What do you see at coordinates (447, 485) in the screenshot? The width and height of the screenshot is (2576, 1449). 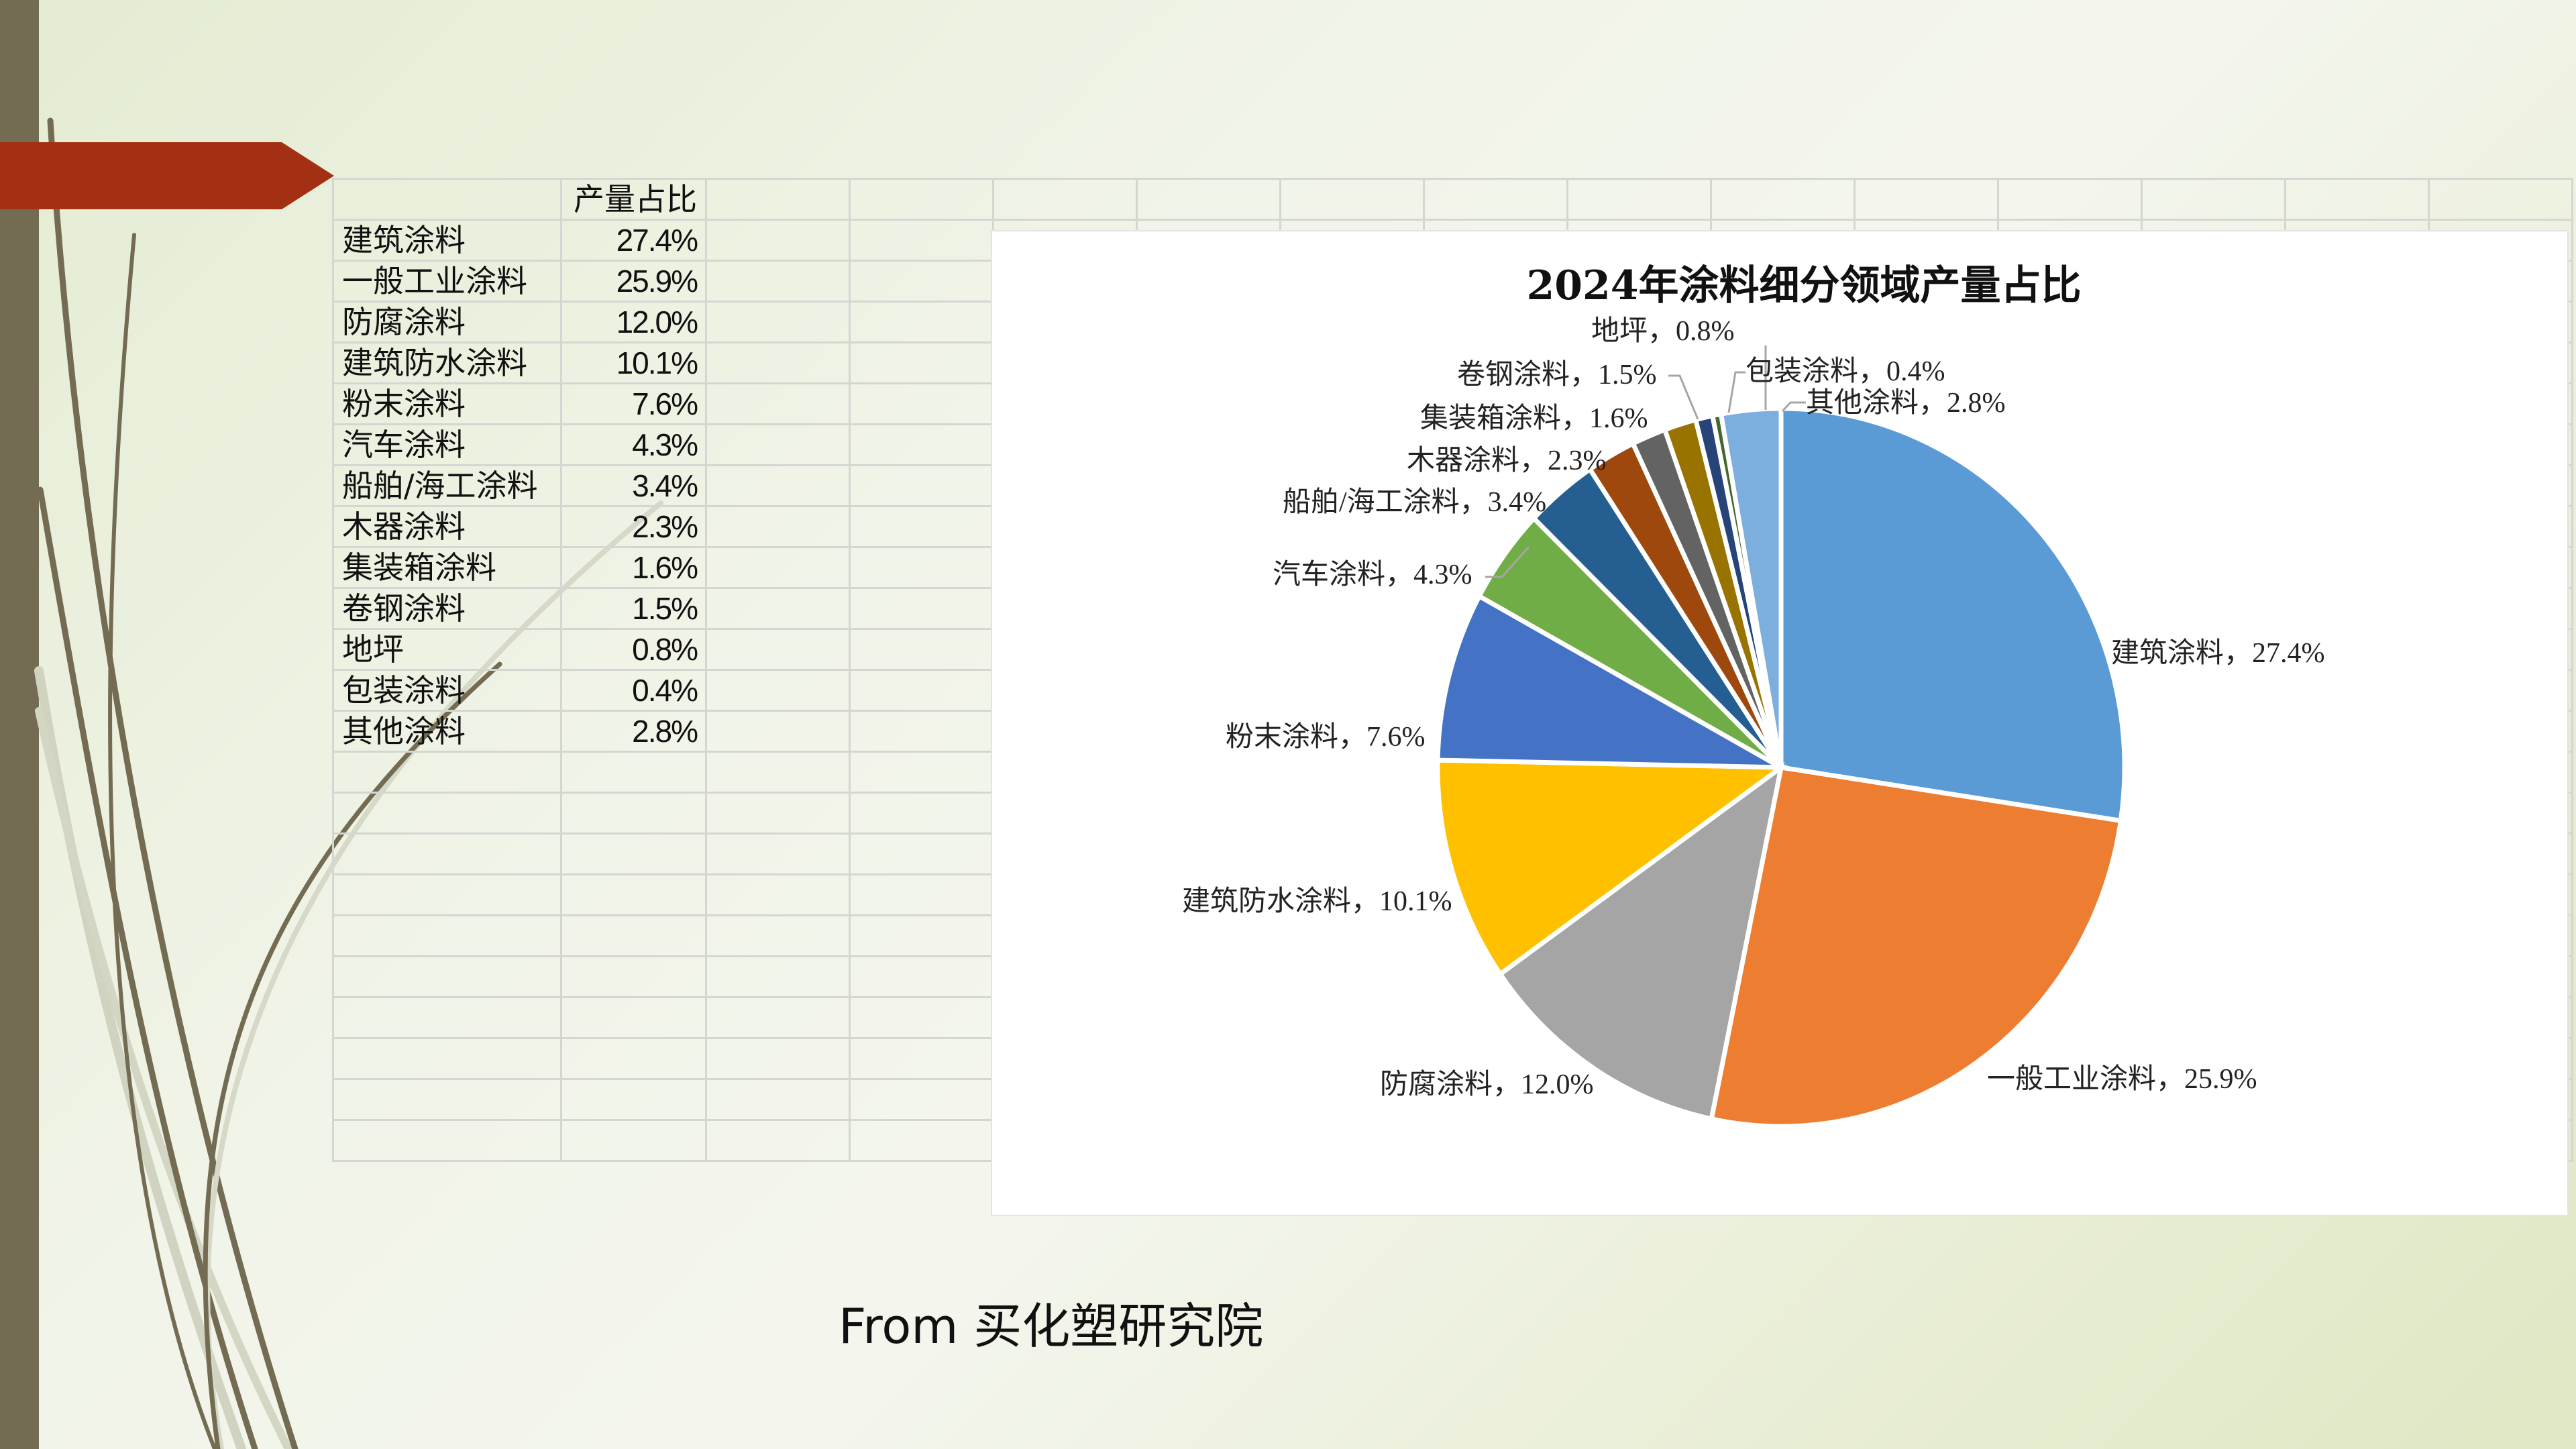 I see `category-cell: 船舶/海工涂料` at bounding box center [447, 485].